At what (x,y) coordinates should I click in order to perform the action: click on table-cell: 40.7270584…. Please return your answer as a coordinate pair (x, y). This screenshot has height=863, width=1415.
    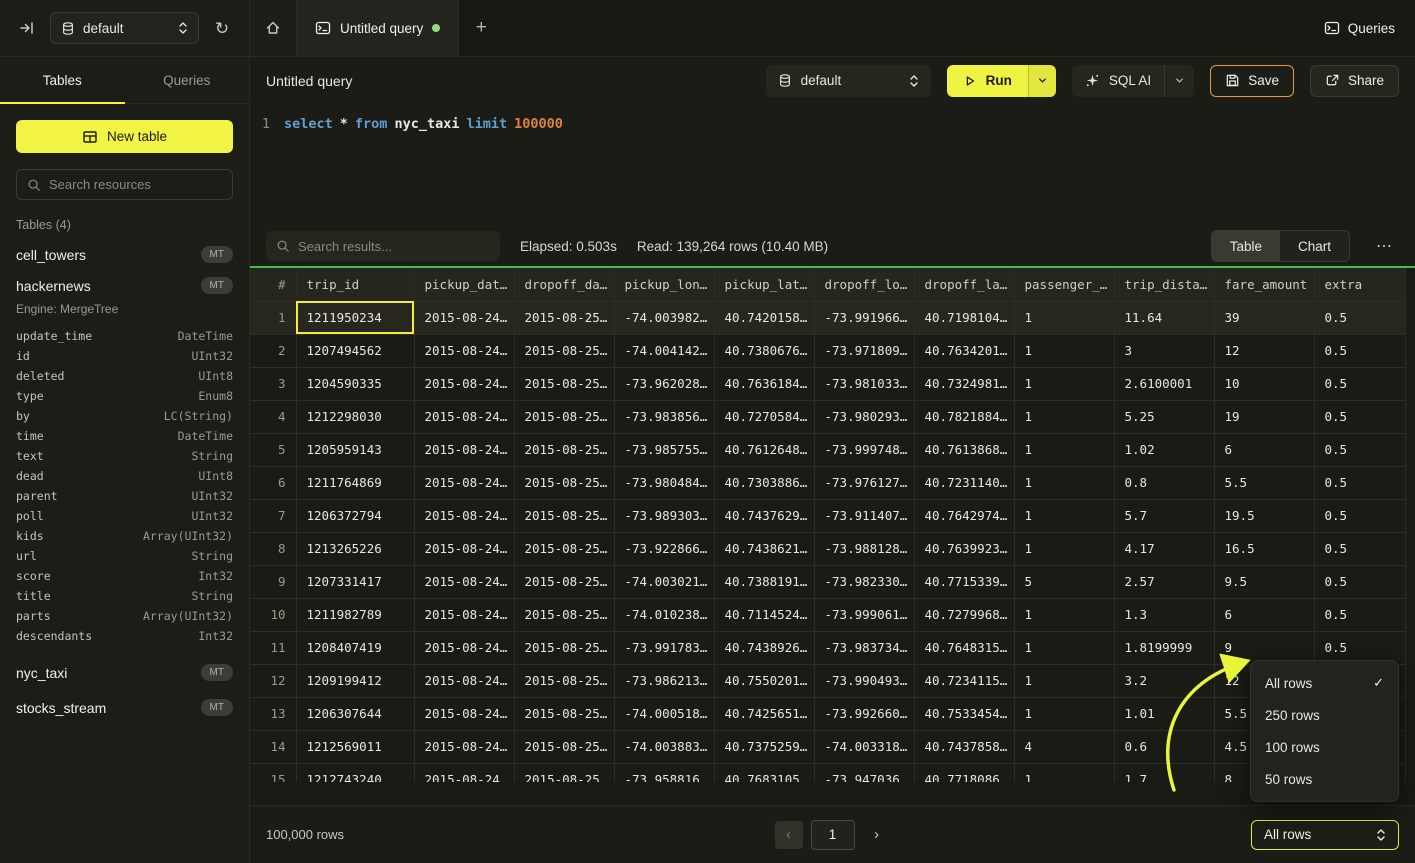
    Looking at the image, I should click on (764, 417).